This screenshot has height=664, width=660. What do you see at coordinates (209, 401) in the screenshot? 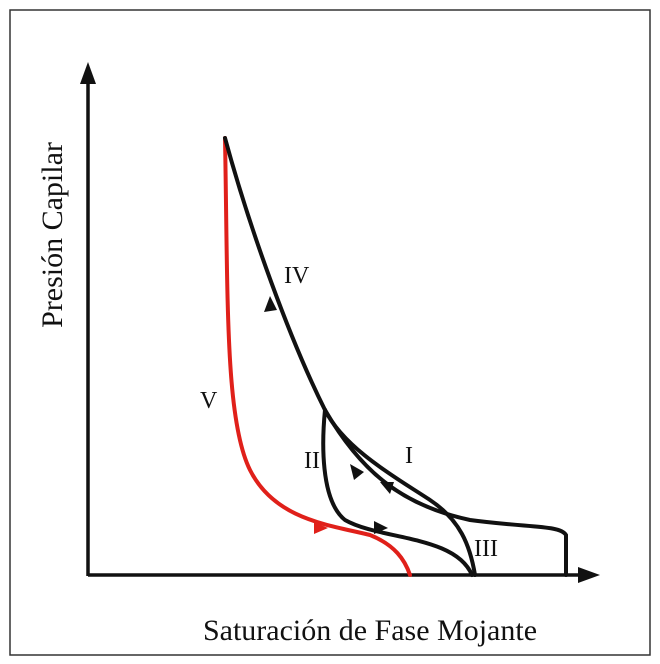
I see `curve-label: V` at bounding box center [209, 401].